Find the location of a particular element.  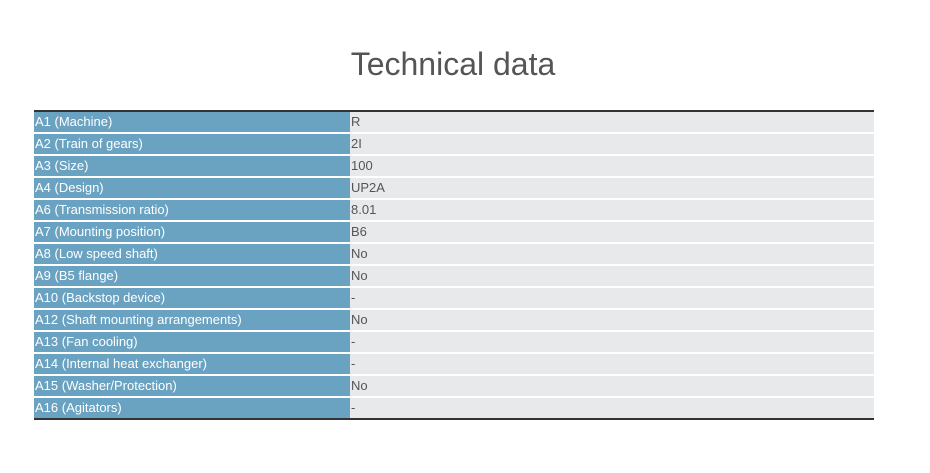

table-row: A1 (Machine) R is located at coordinates (454, 122).